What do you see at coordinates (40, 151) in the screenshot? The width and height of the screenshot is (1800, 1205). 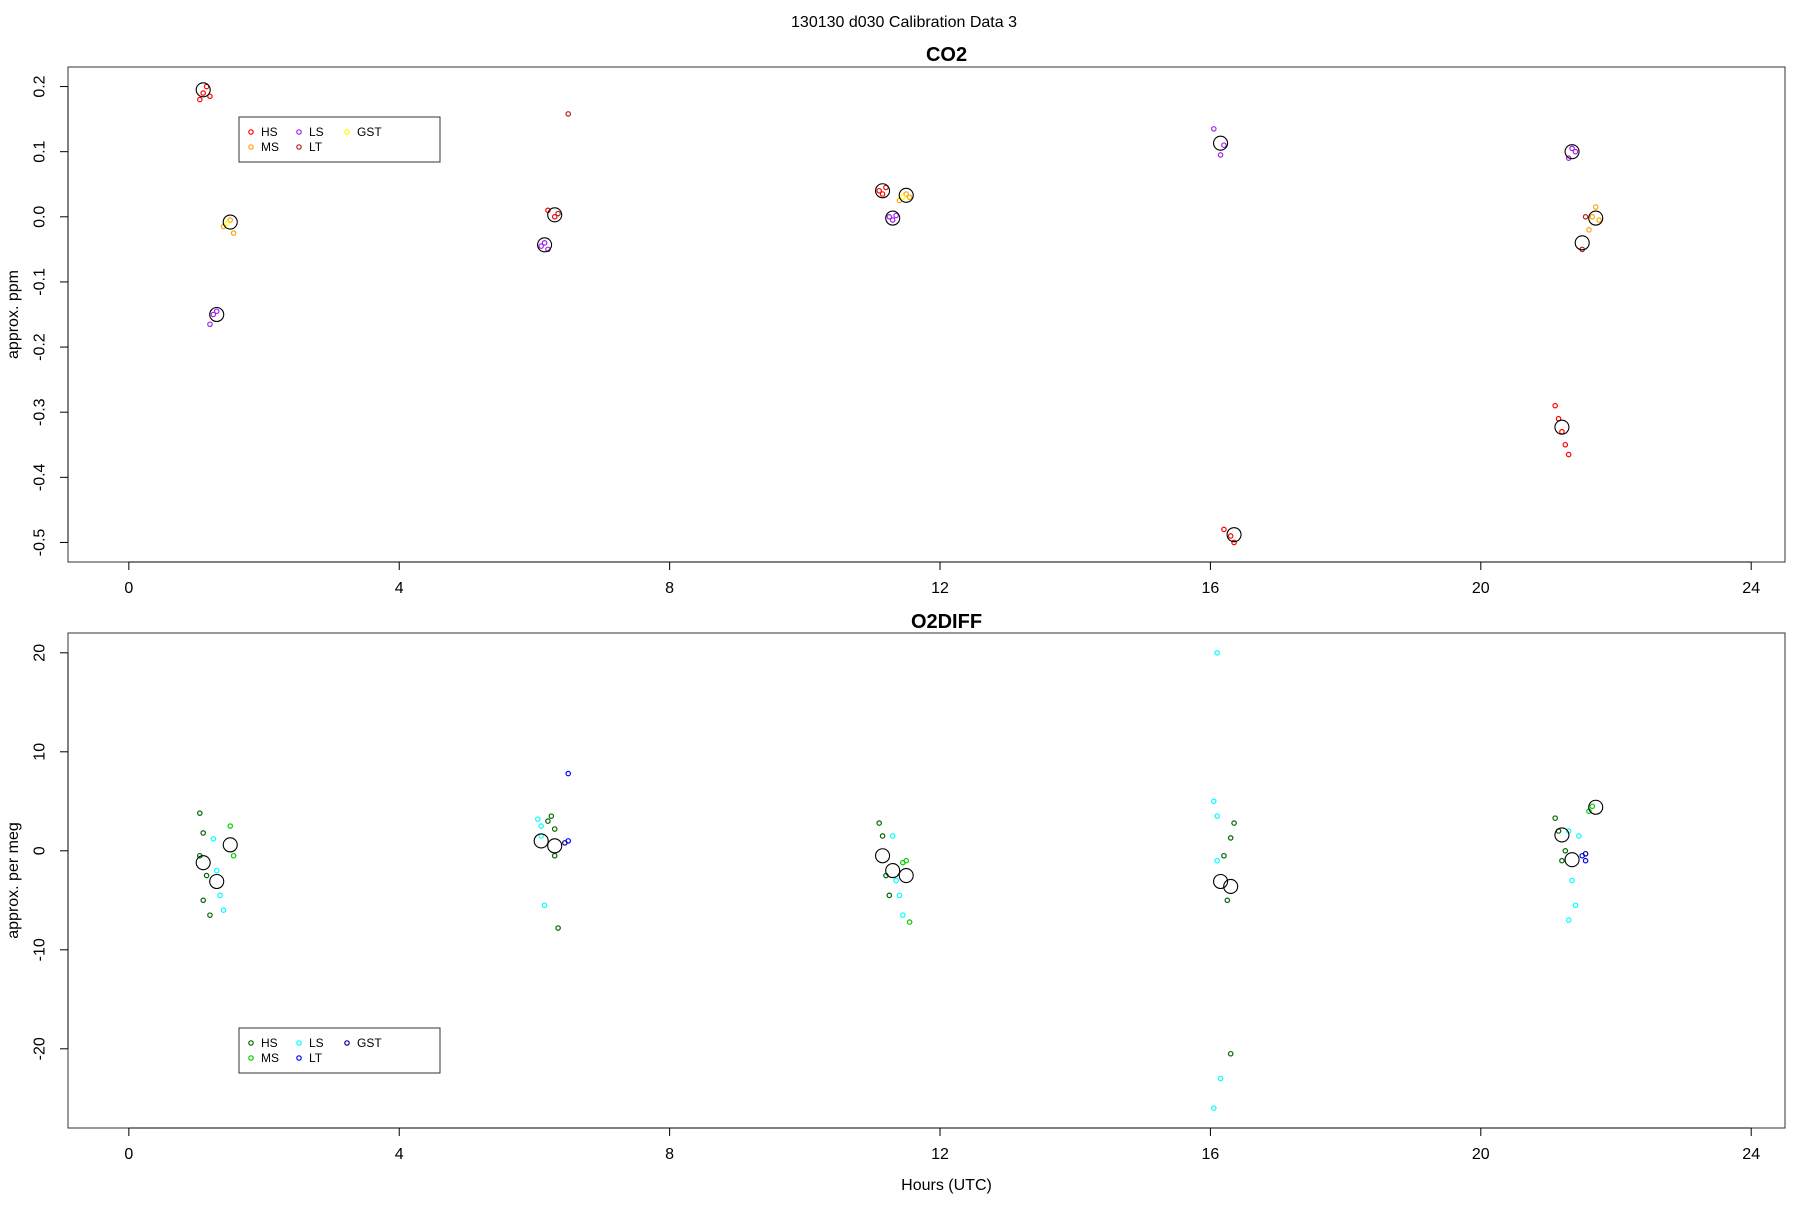 I see `y-tick-label: 0.1` at bounding box center [40, 151].